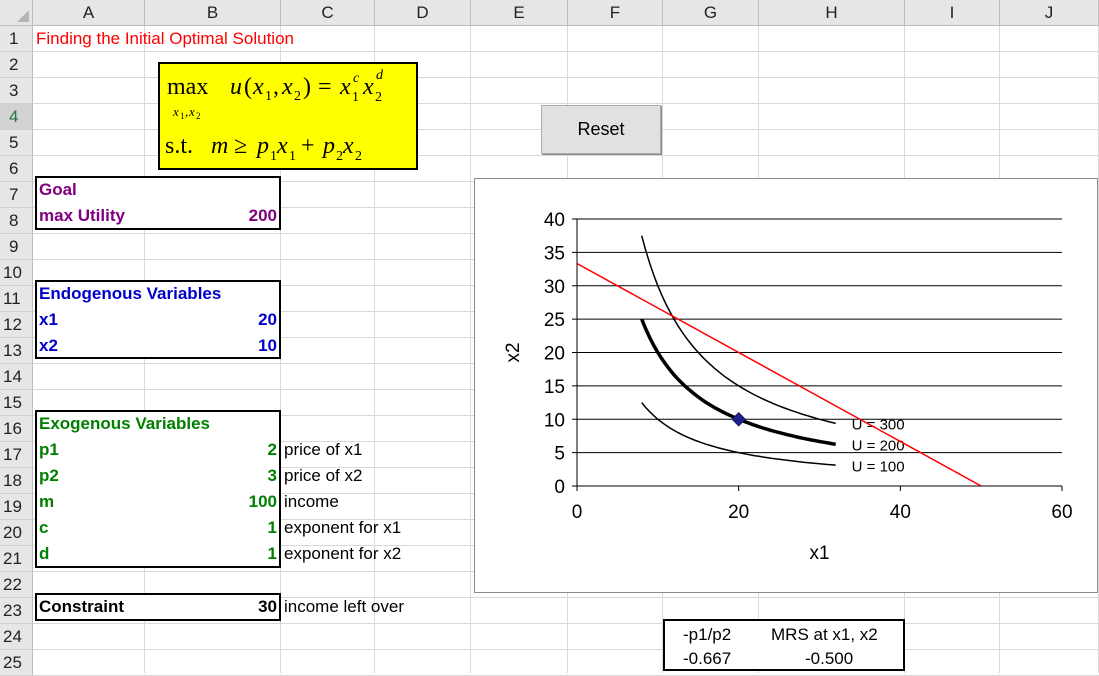 This screenshot has height=676, width=1099. What do you see at coordinates (16, 39) in the screenshot?
I see `row-header-1: 1` at bounding box center [16, 39].